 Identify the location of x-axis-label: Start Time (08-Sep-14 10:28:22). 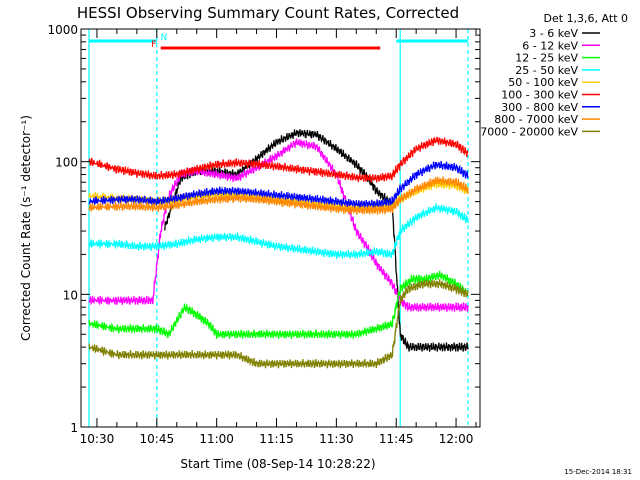
(277, 464).